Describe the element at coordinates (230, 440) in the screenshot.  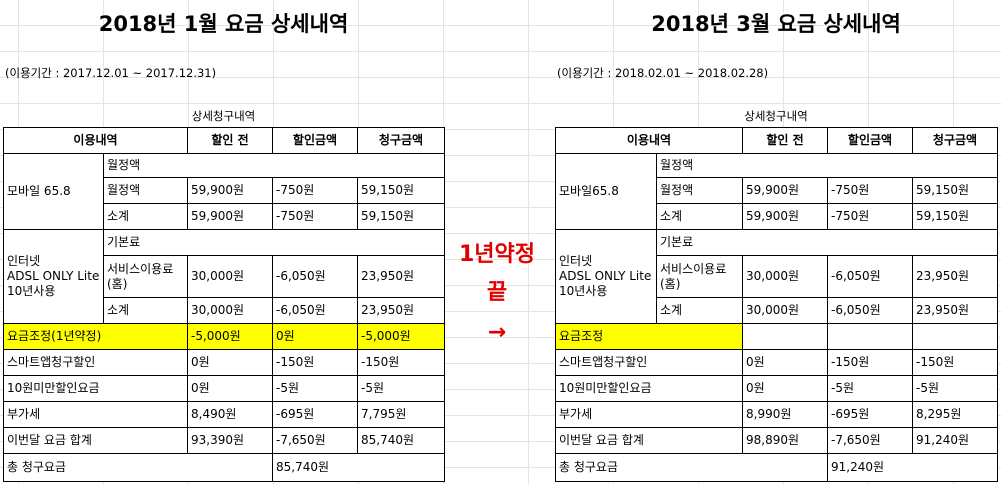
I see `amount-cell: 93,390원` at that location.